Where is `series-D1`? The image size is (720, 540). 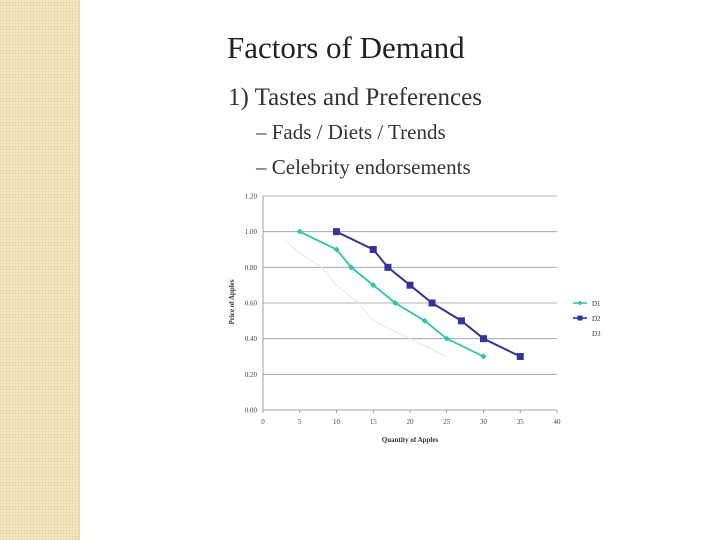 series-D1 is located at coordinates (391, 294).